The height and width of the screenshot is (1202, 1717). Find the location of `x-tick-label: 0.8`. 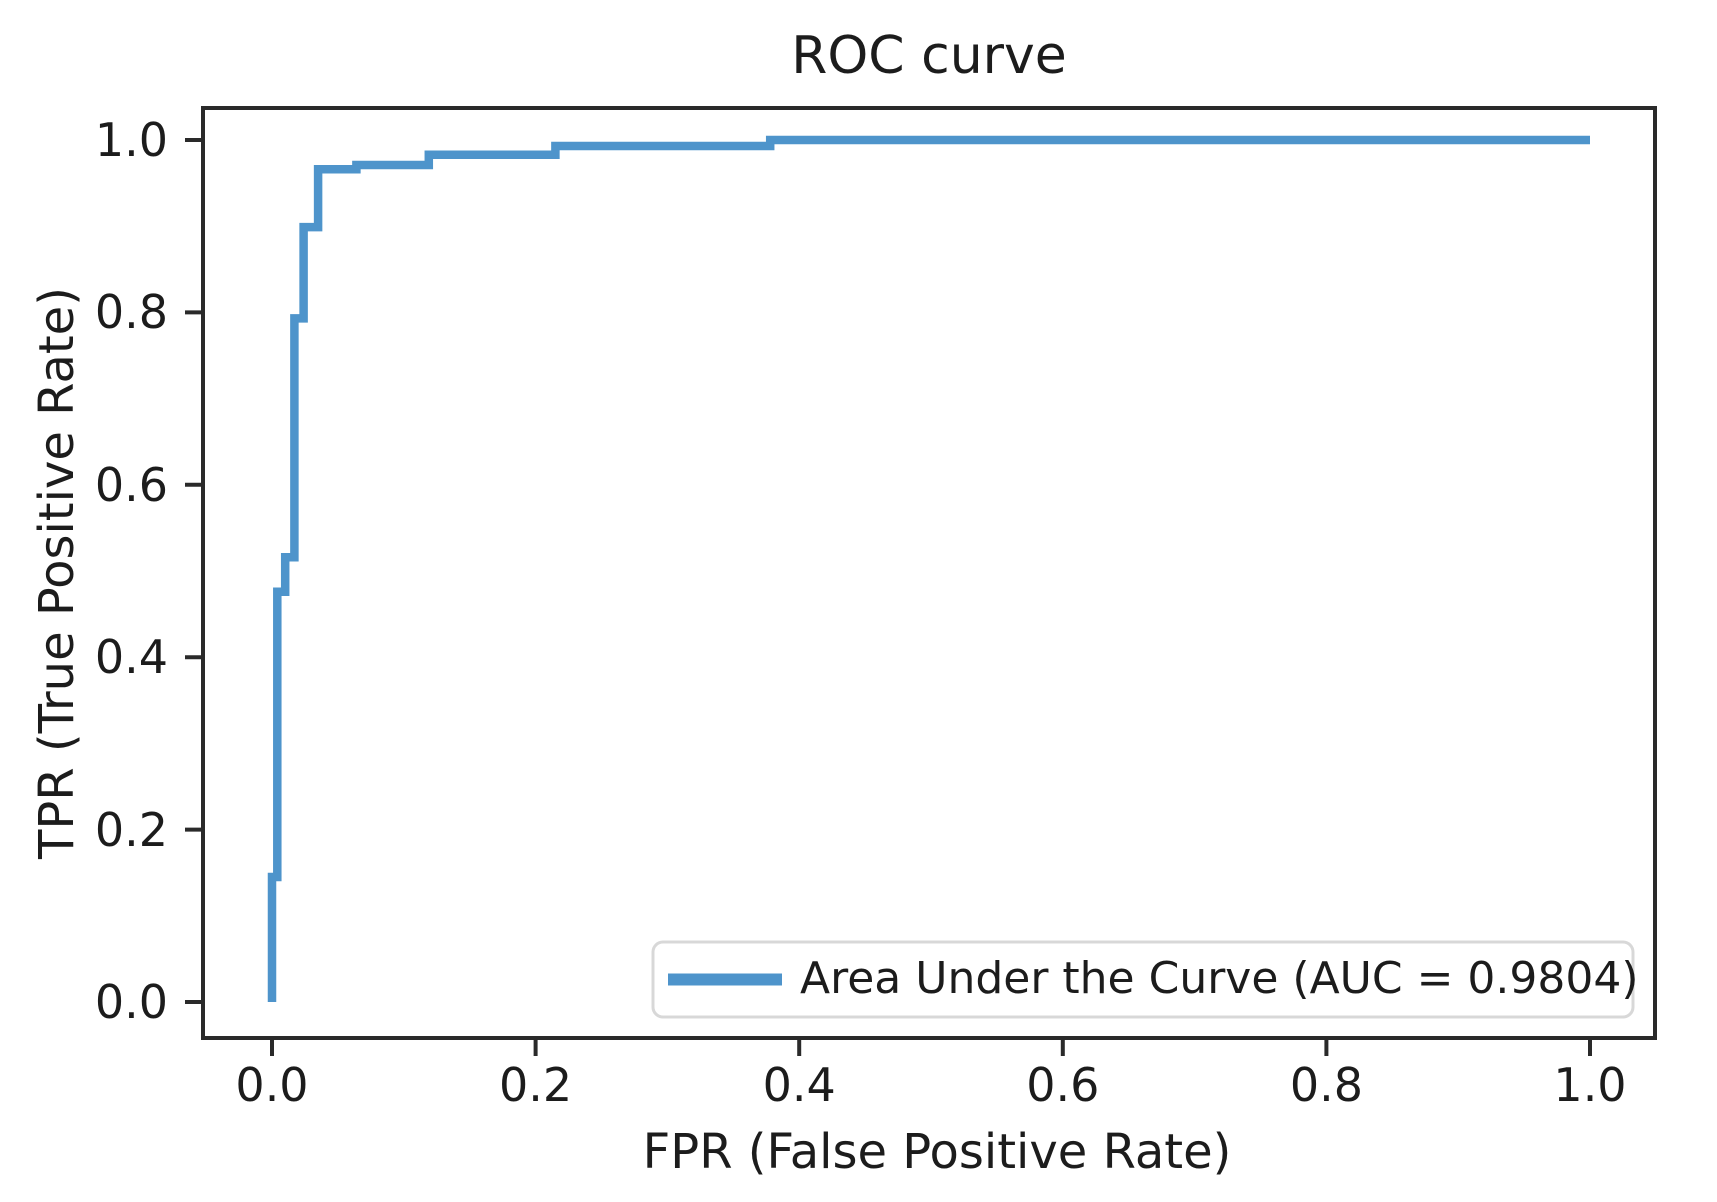

x-tick-label: 0.8 is located at coordinates (1326, 1085).